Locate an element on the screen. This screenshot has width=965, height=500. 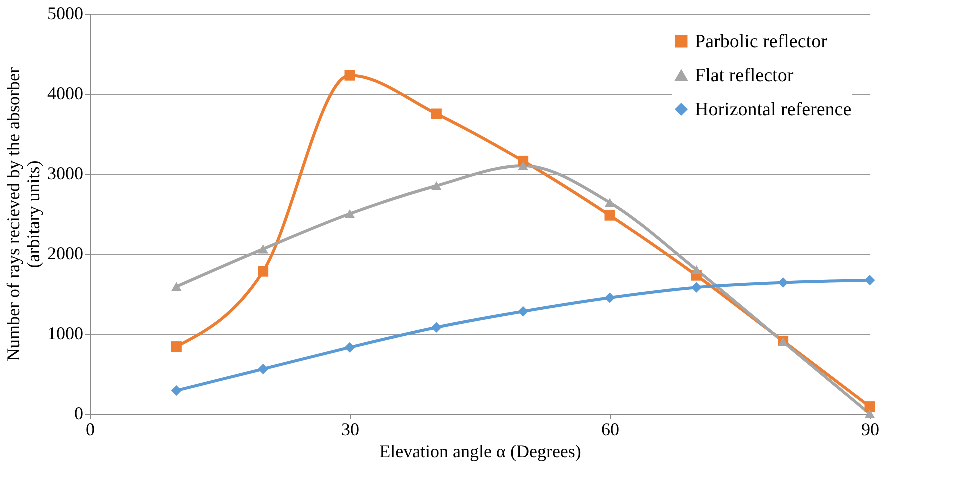
y-tick-label: 5000 is located at coordinates (66, 14).